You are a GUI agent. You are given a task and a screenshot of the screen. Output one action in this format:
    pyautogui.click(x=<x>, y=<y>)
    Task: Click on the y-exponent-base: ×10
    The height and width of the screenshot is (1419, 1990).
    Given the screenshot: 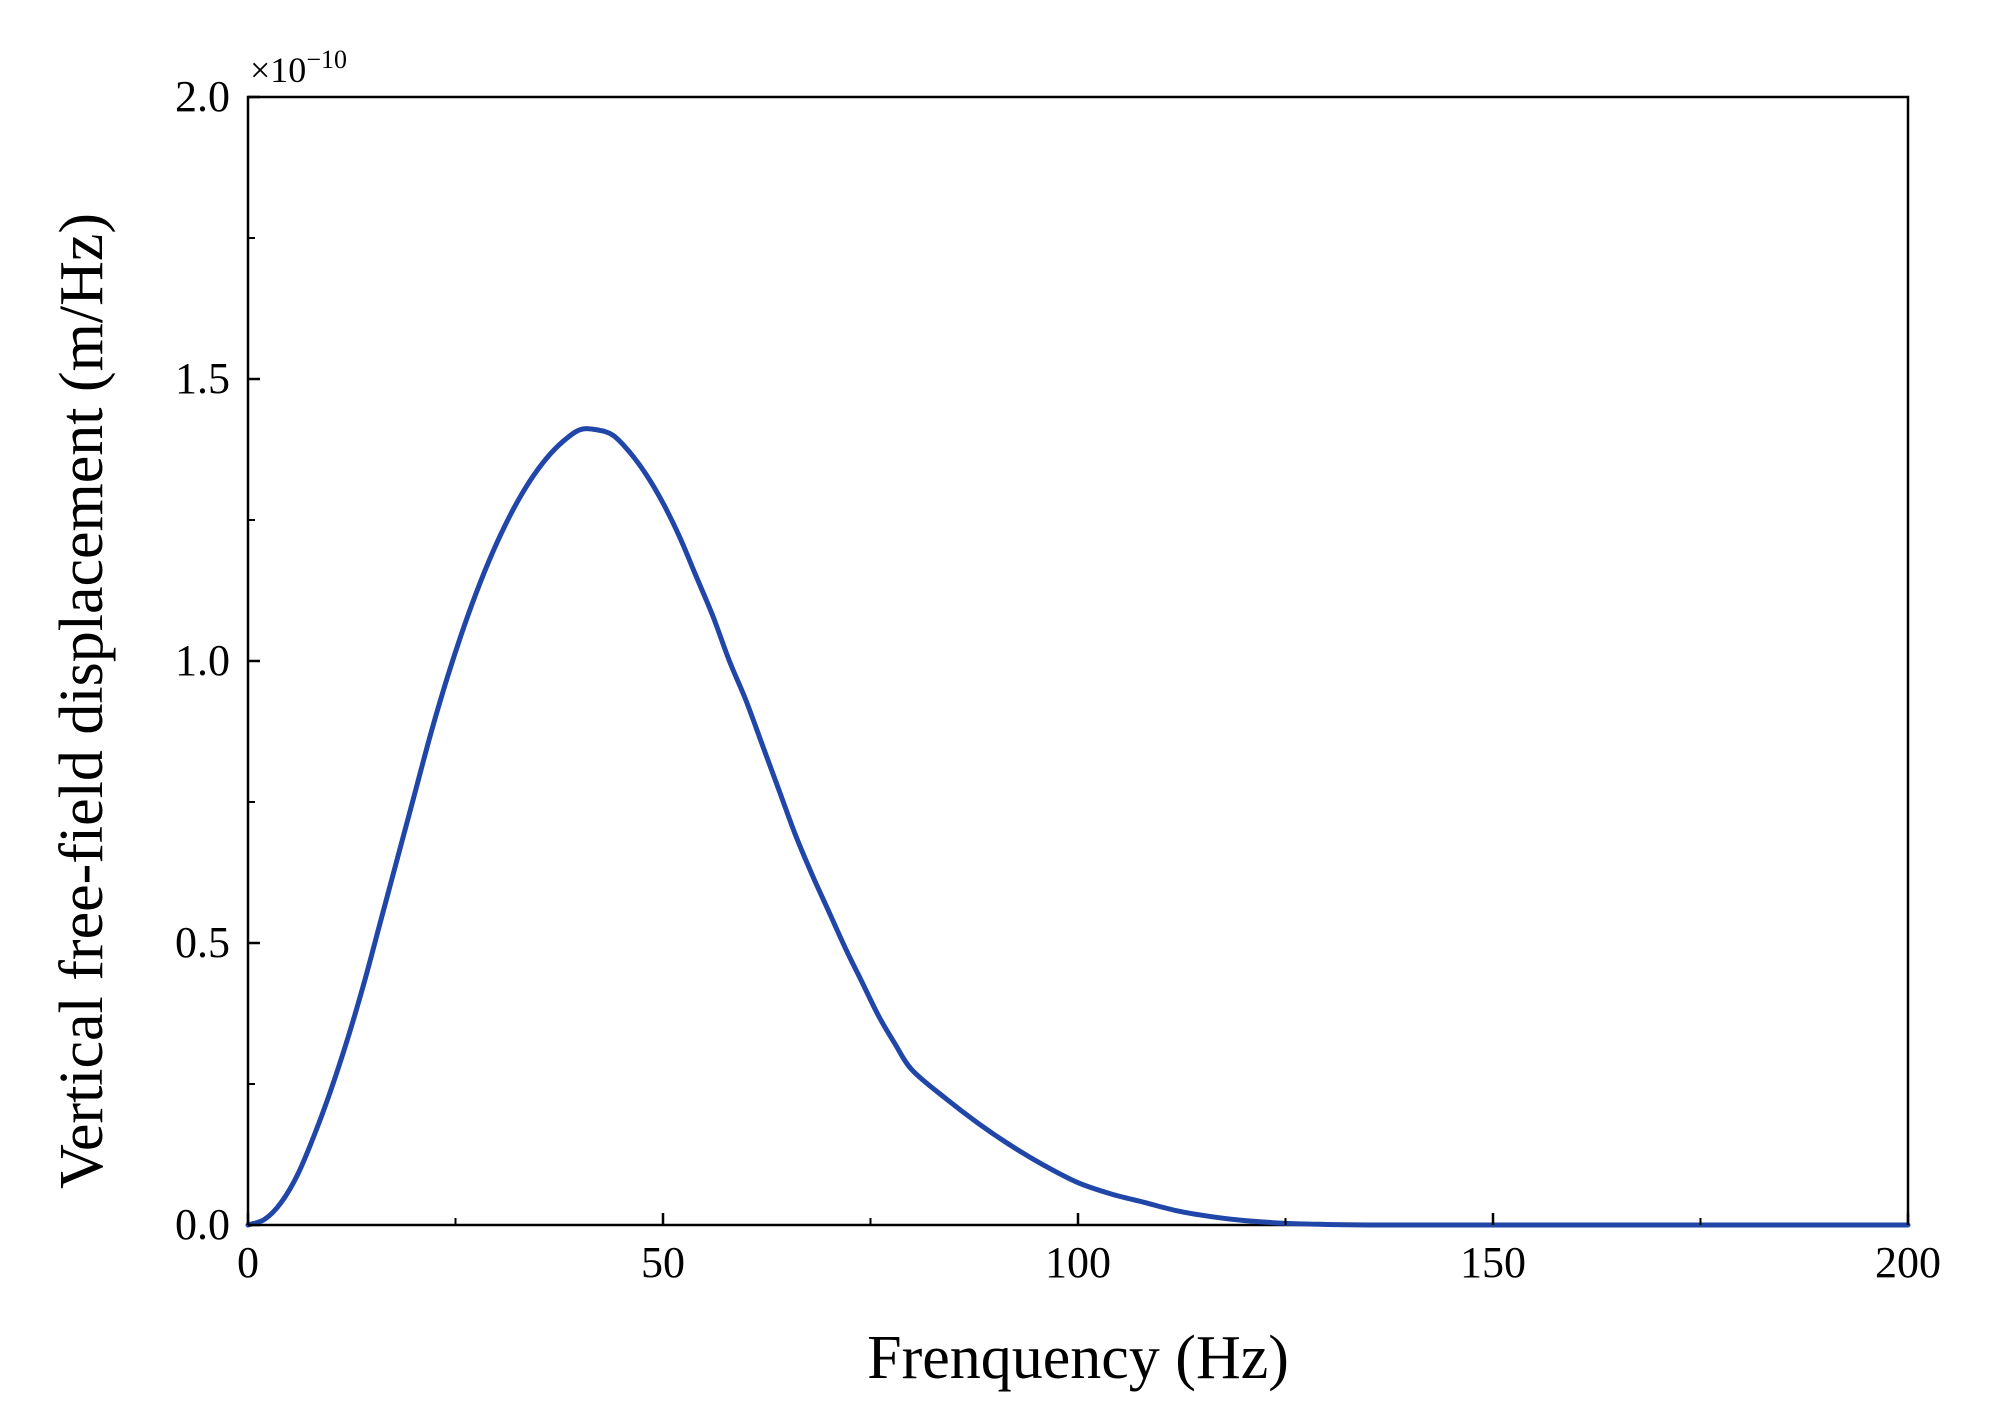 What is the action you would take?
    pyautogui.click(x=278, y=70)
    